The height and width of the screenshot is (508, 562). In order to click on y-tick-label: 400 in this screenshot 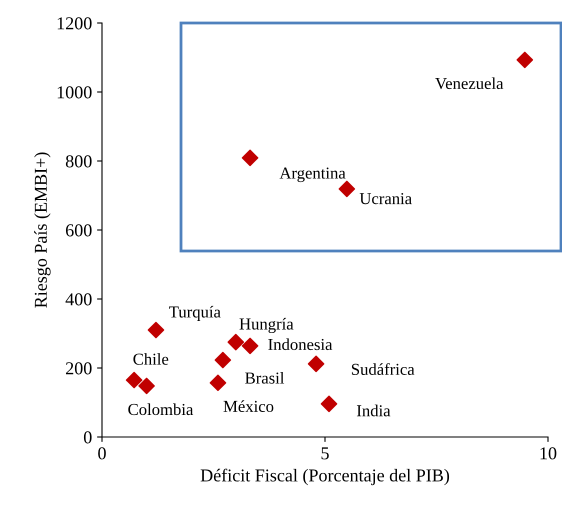, I will do `click(79, 299)`.